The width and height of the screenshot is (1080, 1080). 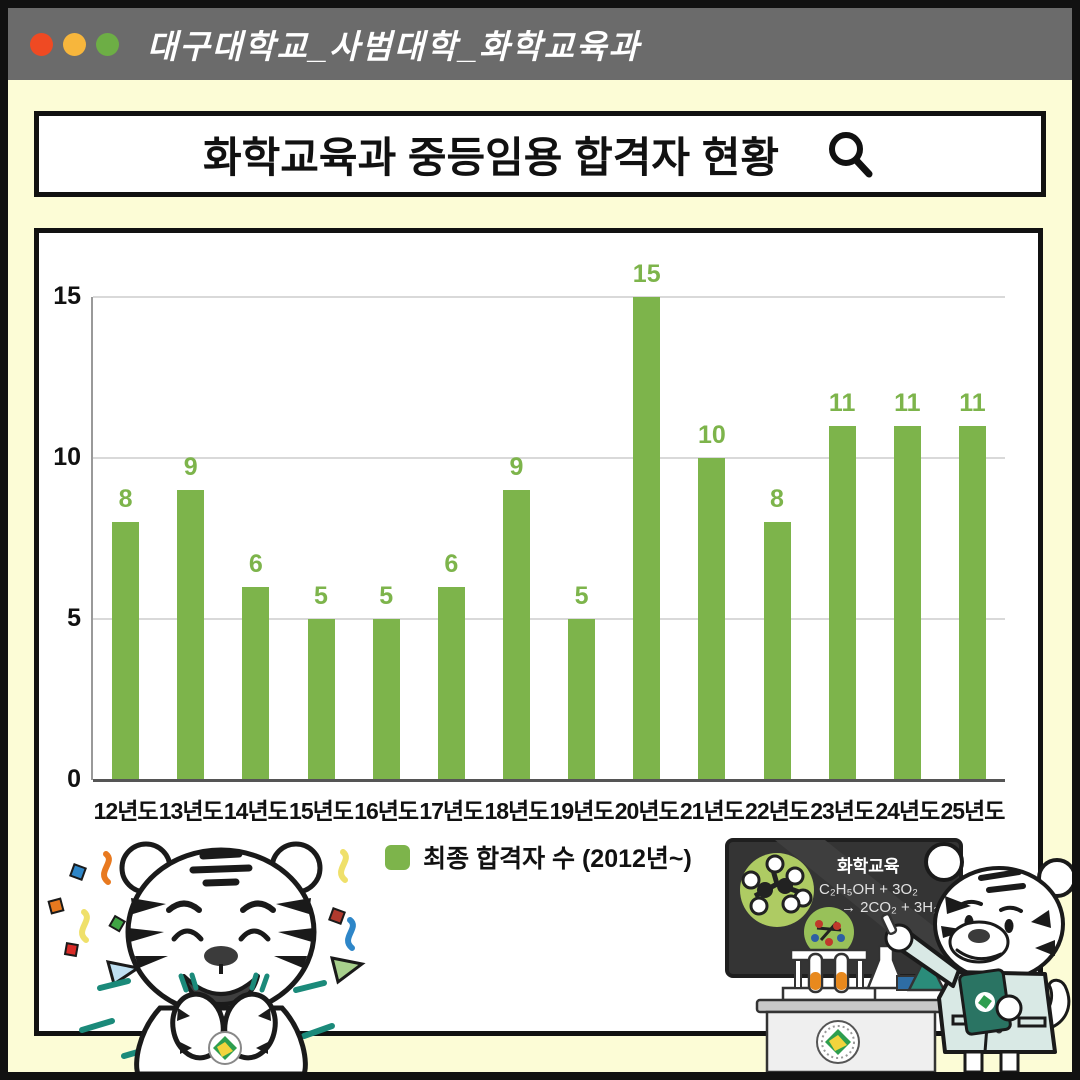 I want to click on blackboard-formula-2: → 2CO₂ + 3H₂O, so click(x=896, y=907).